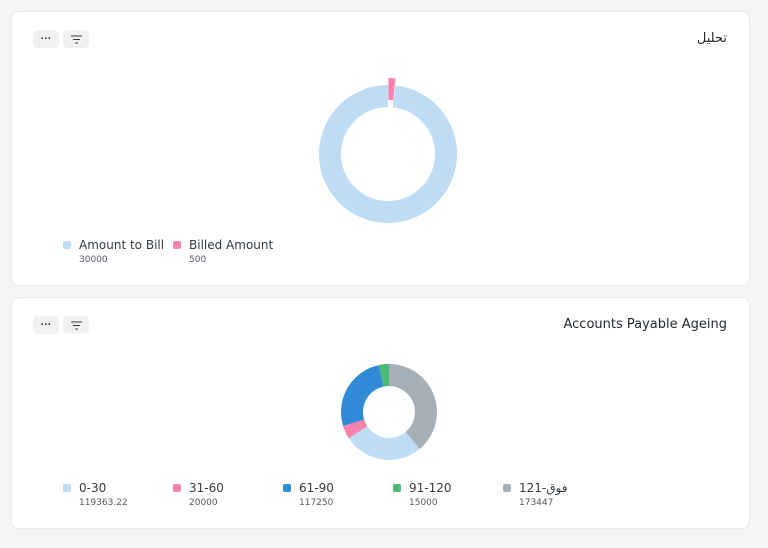 The width and height of the screenshot is (768, 548). What do you see at coordinates (645, 324) in the screenshot?
I see `card-title: Accounts Payable Ageing` at bounding box center [645, 324].